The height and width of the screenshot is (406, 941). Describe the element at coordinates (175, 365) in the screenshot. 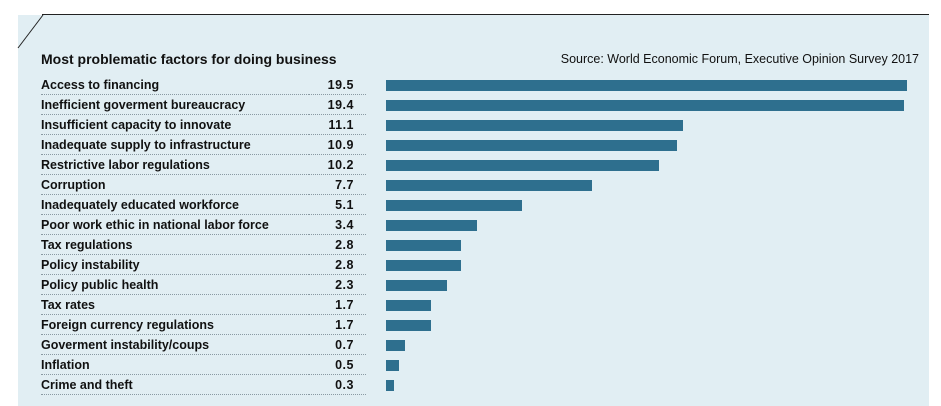

I see `category-label: Inflation` at that location.